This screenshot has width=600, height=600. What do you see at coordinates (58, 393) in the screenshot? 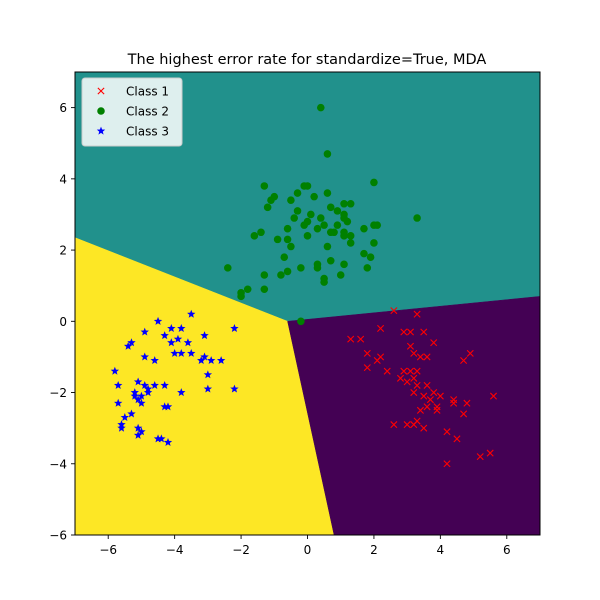
I see `y-tick-label--2: −2` at bounding box center [58, 393].